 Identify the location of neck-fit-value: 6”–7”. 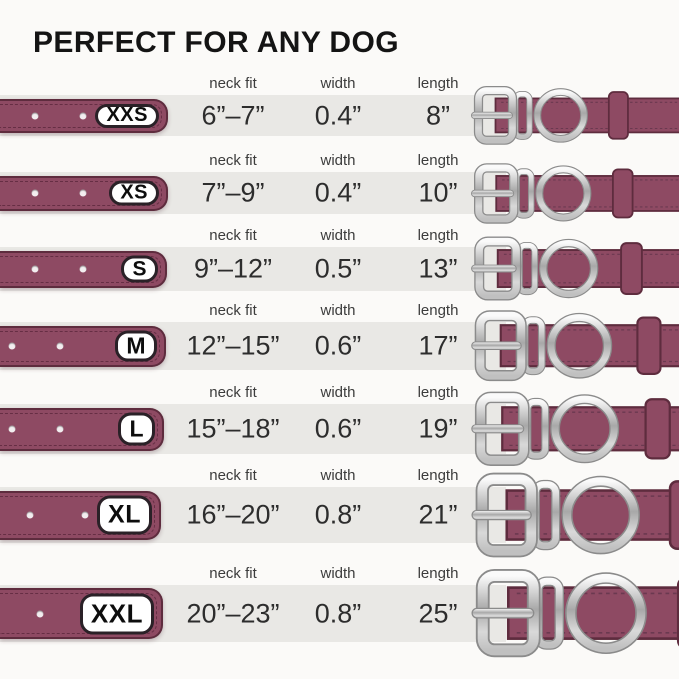
(233, 115).